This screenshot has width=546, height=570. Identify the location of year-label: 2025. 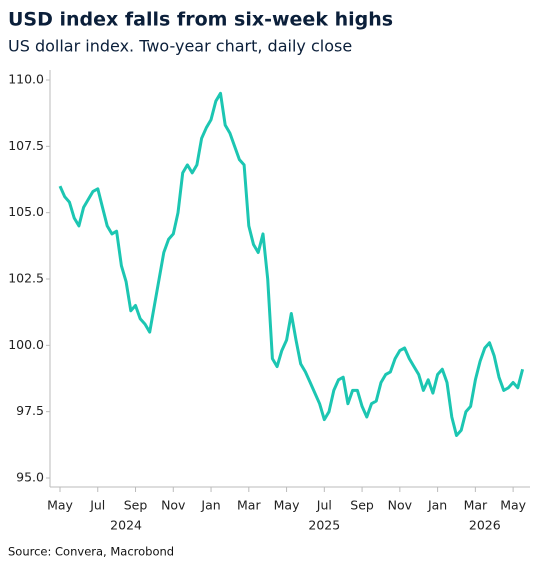
(324, 525).